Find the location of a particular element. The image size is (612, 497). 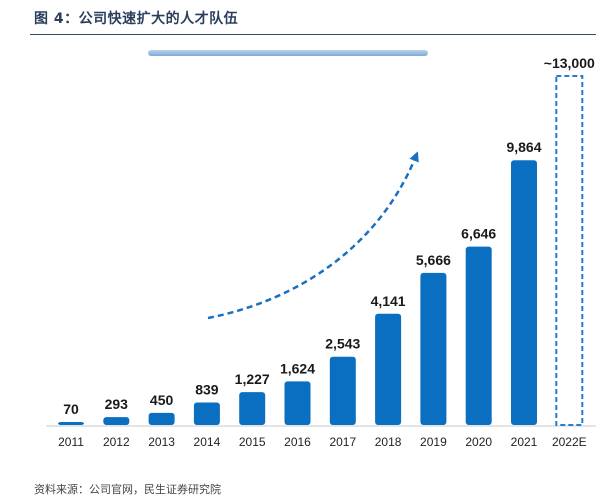

x-tick-label: 2014 is located at coordinates (207, 442).